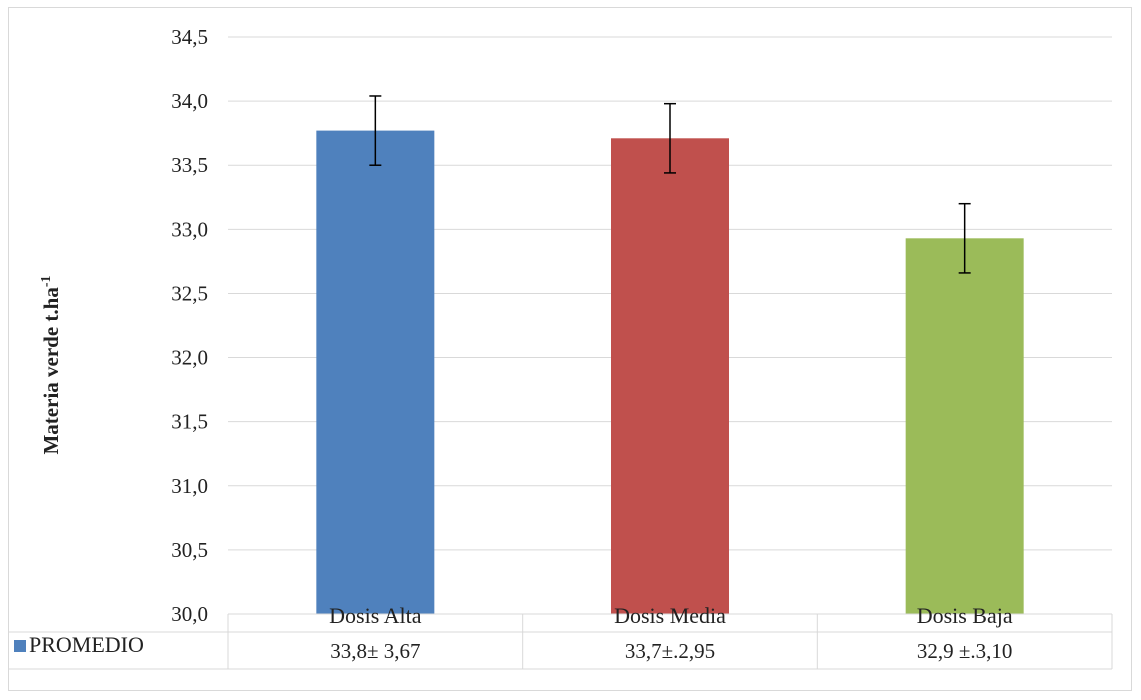 The height and width of the screenshot is (700, 1141). Describe the element at coordinates (51, 371) in the screenshot. I see `y-axis-label-text: Materia verde t.ha` at that location.